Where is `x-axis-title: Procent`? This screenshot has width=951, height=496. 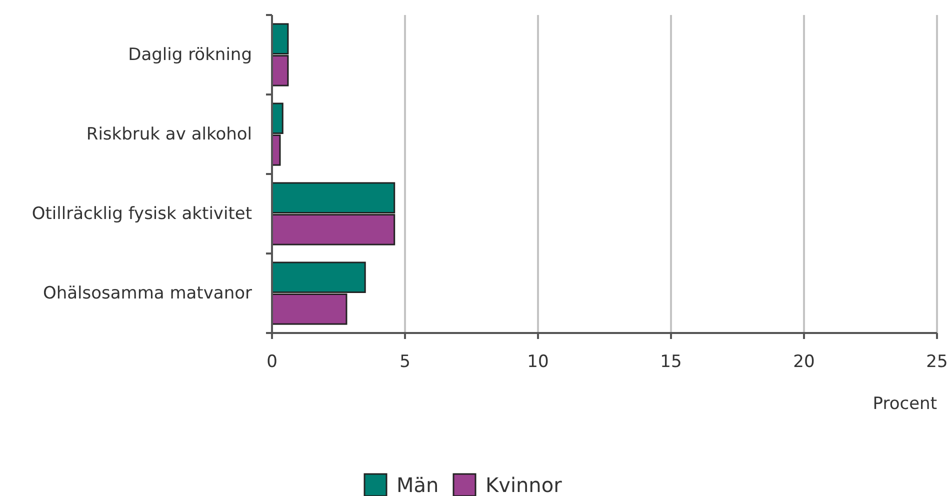 x-axis-title: Procent is located at coordinates (905, 404).